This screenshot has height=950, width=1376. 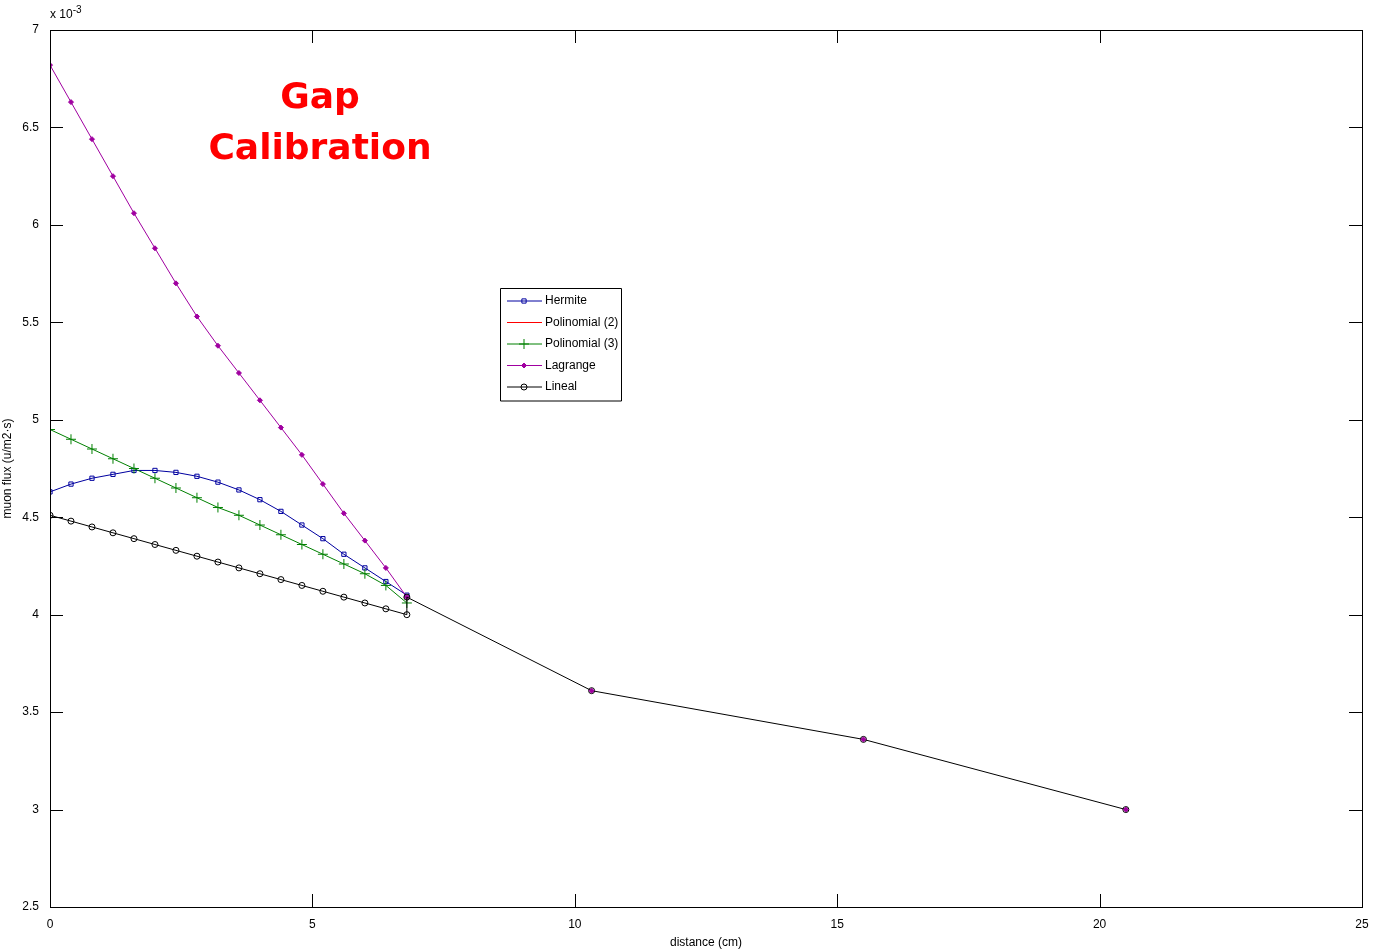 I want to click on y-tick-label: 3.5, so click(x=31, y=711).